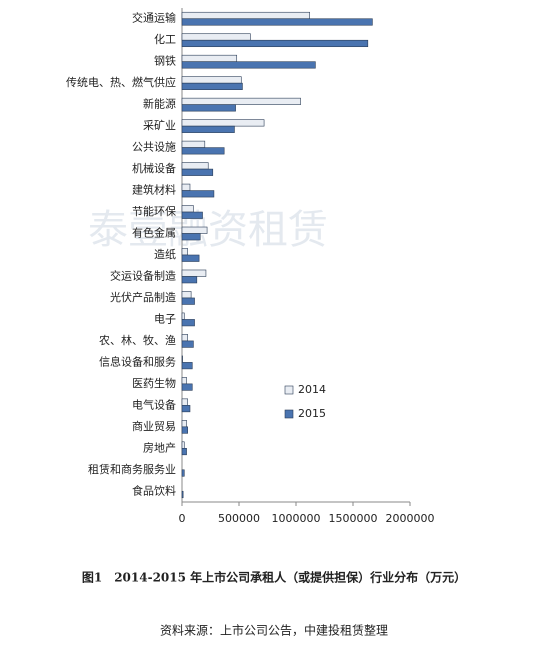 The width and height of the screenshot is (548, 650). Describe the element at coordinates (182, 518) in the screenshot. I see `x-tick-label: 0` at that location.